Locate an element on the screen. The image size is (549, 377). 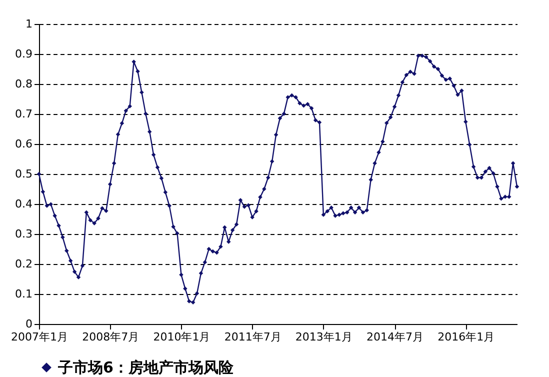
x-tick-label: 2014年7月 is located at coordinates (395, 337).